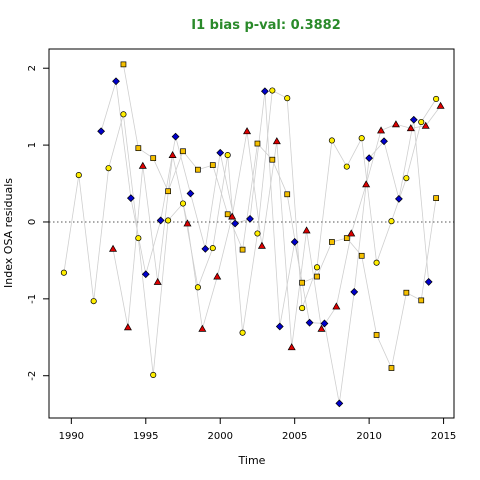  What do you see at coordinates (32, 68) in the screenshot?
I see `y-tick-label: 2` at bounding box center [32, 68].